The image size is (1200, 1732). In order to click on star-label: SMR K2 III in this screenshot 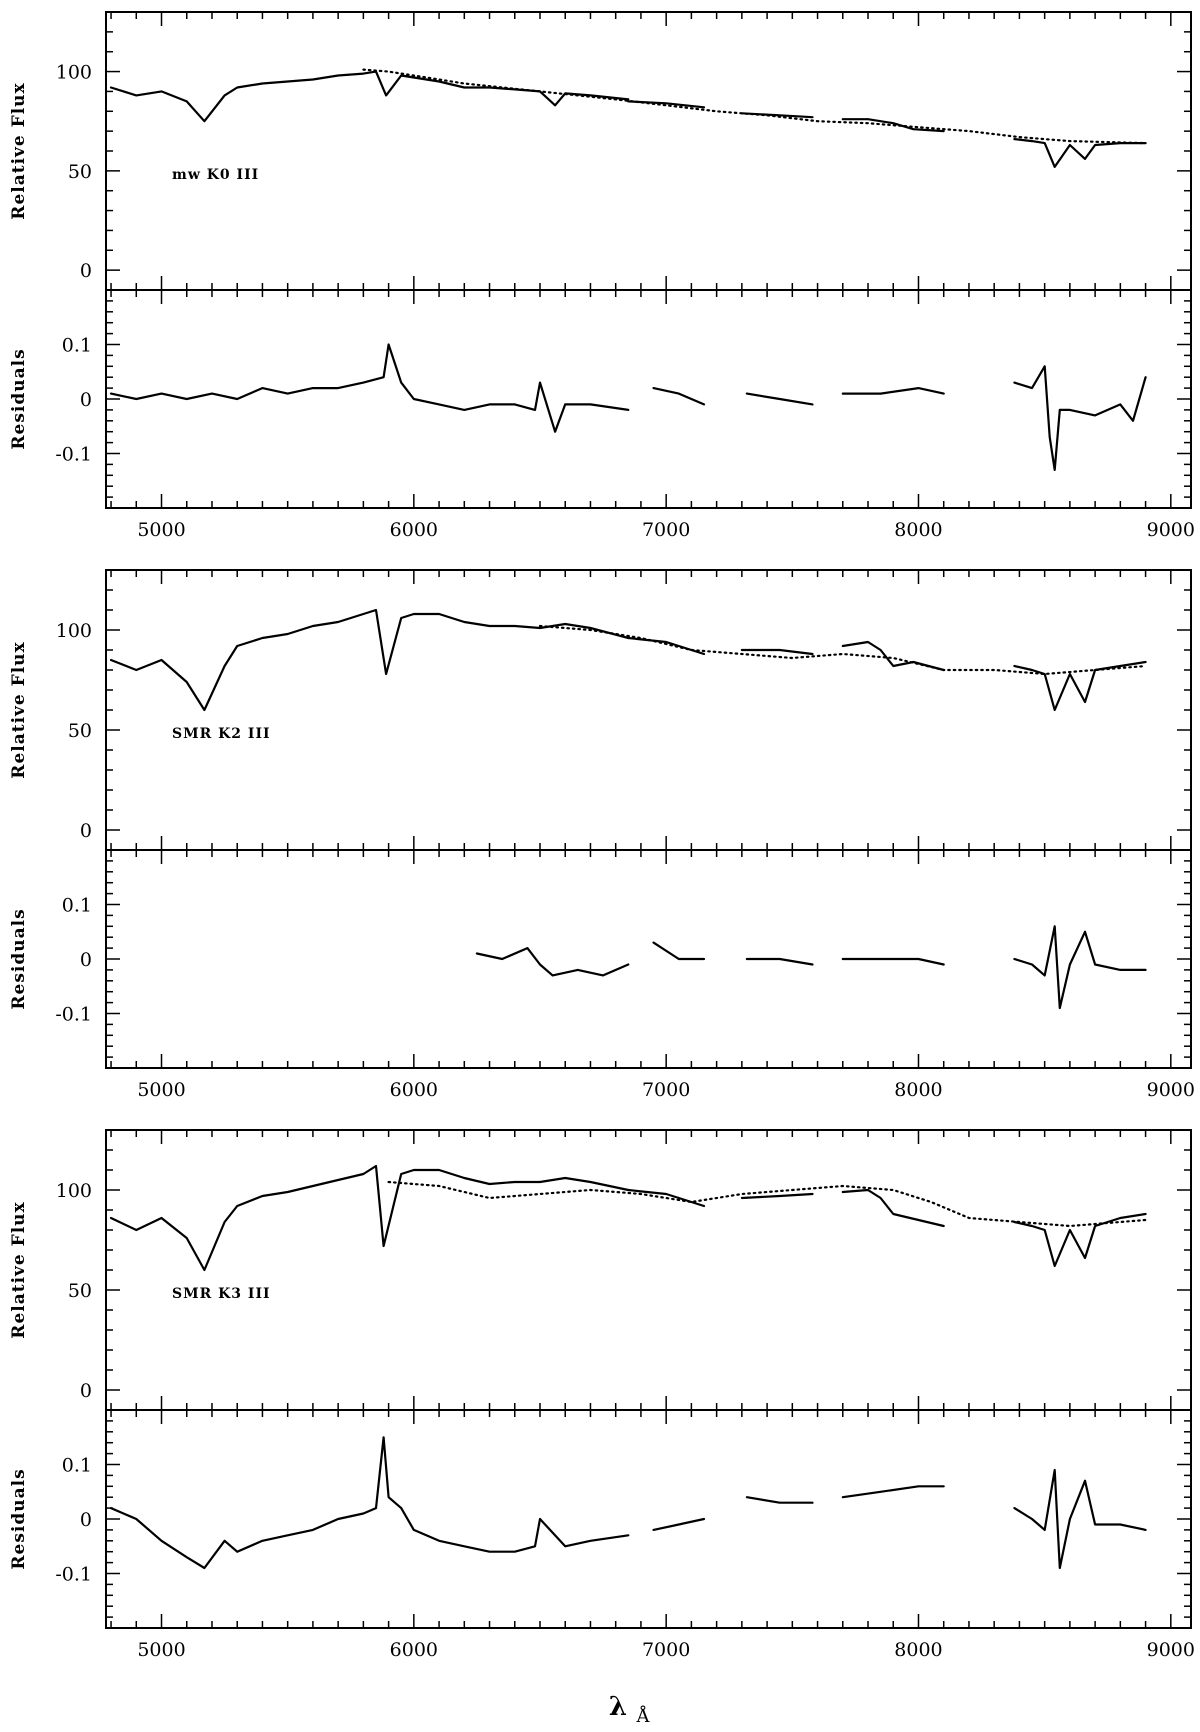, I will do `click(221, 734)`.